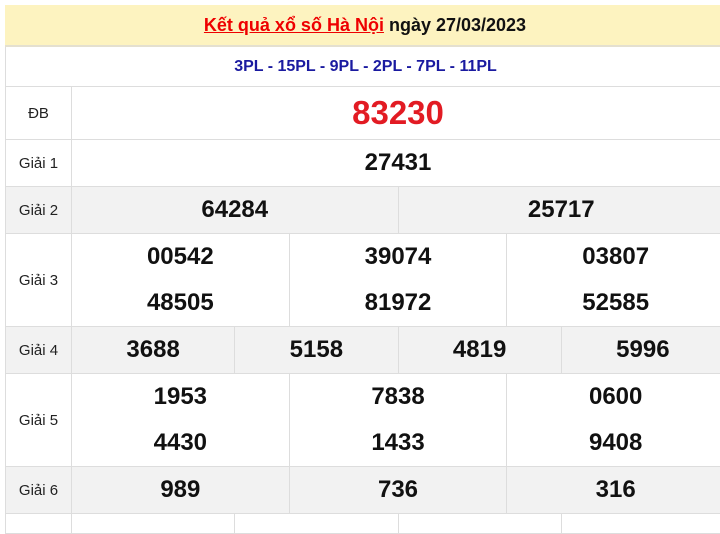  Describe the element at coordinates (396, 163) in the screenshot. I see `prize-number: 27431` at that location.